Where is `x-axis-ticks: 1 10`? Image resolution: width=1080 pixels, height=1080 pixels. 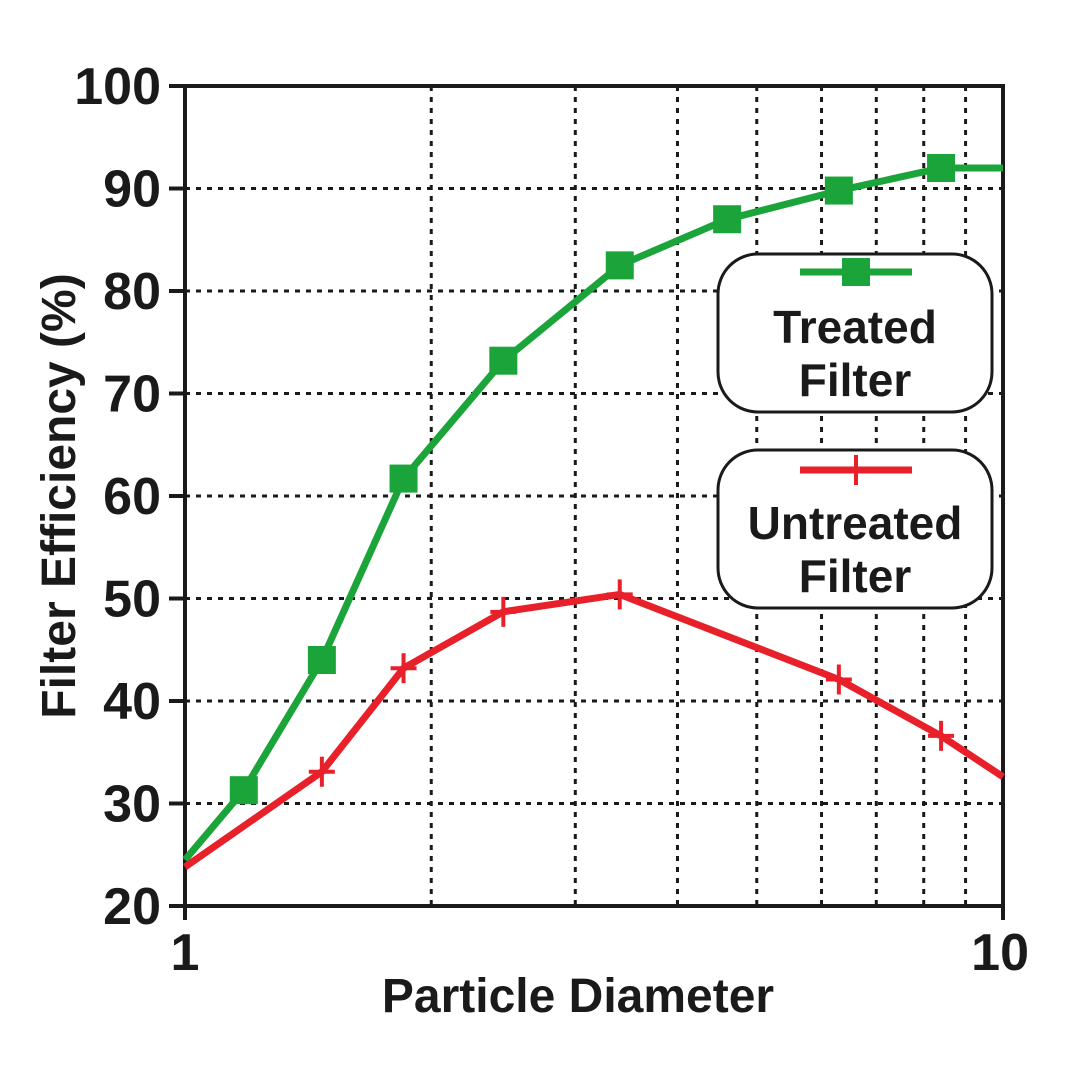 x-axis-ticks: 1 10 is located at coordinates (600, 944).